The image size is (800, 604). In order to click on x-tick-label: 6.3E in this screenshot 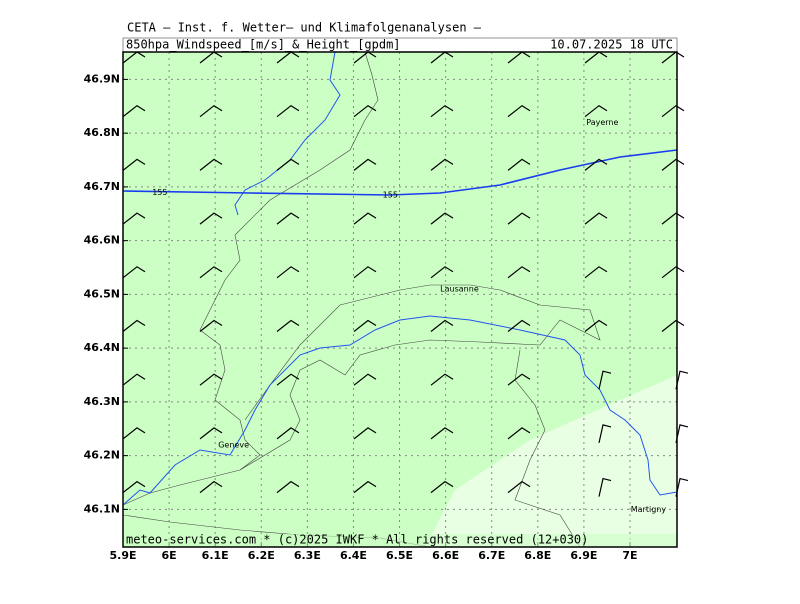, I will do `click(307, 555)`.